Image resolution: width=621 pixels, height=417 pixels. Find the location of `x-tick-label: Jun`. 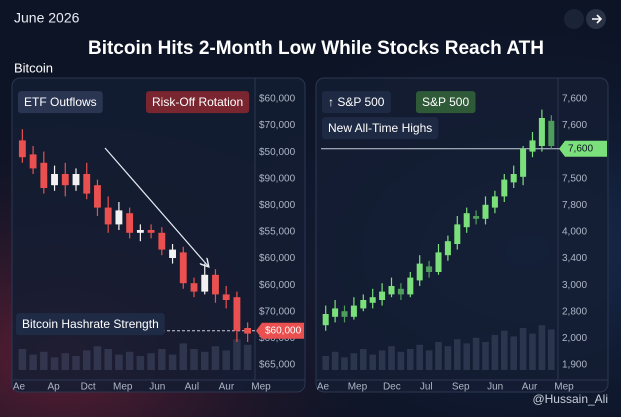

x-tick-label: Jun is located at coordinates (495, 387).